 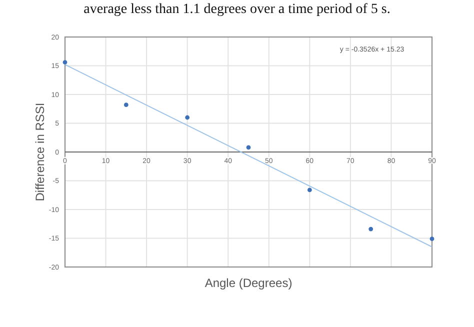 I want to click on x-axis-title: Angle (Degrees), so click(x=248, y=283).